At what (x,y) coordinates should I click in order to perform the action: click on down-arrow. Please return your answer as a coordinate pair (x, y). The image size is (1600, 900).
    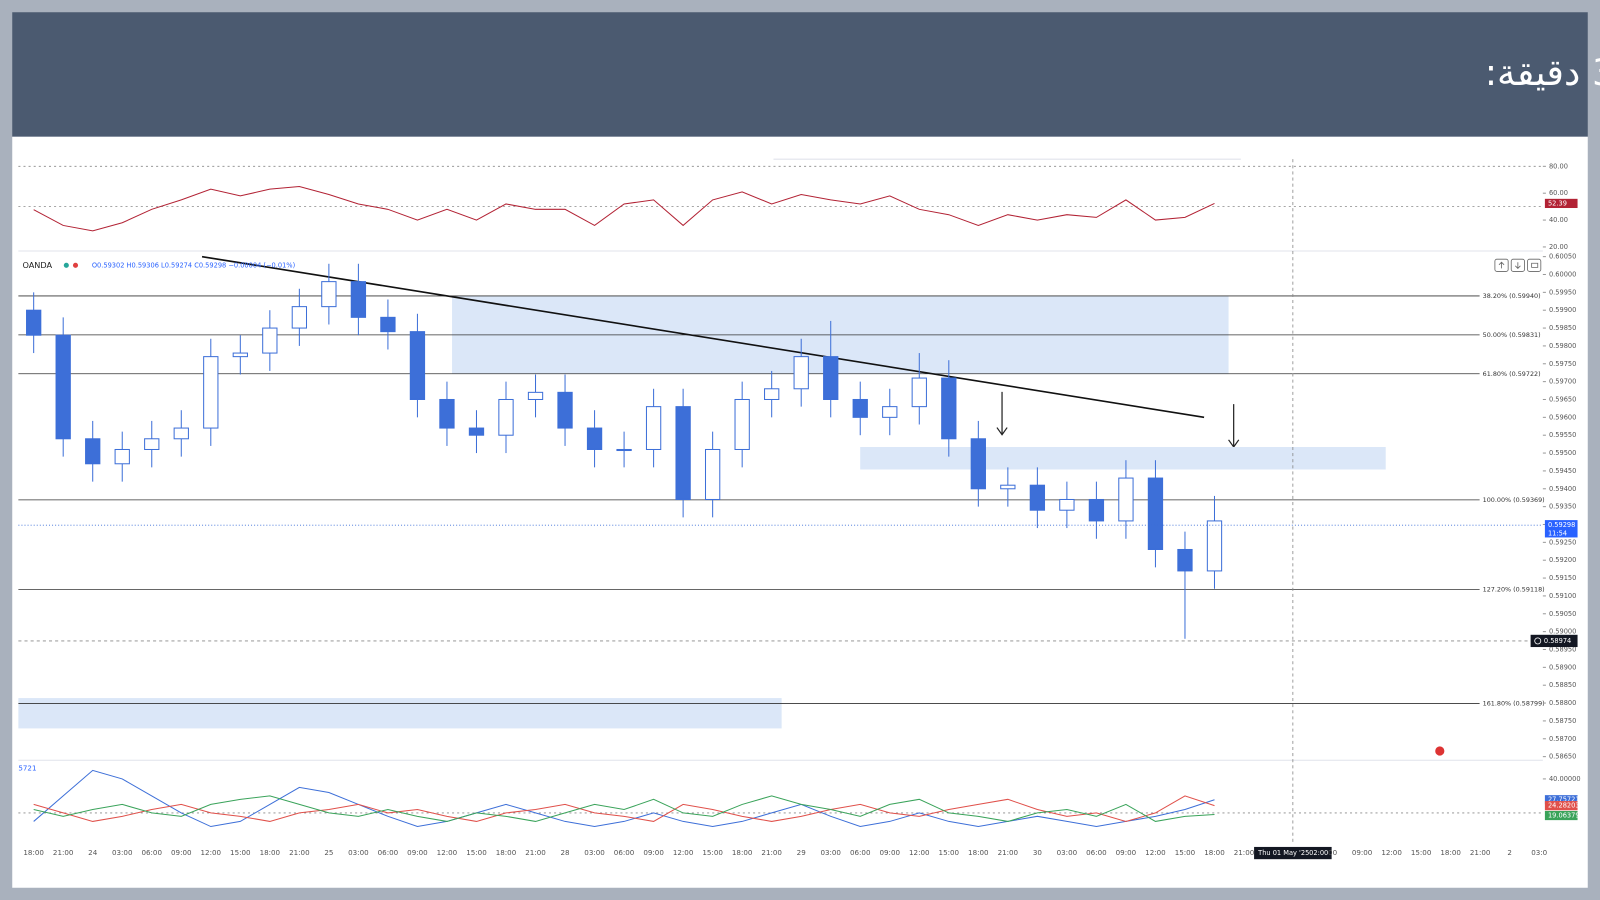
    Looking at the image, I should click on (1002, 413).